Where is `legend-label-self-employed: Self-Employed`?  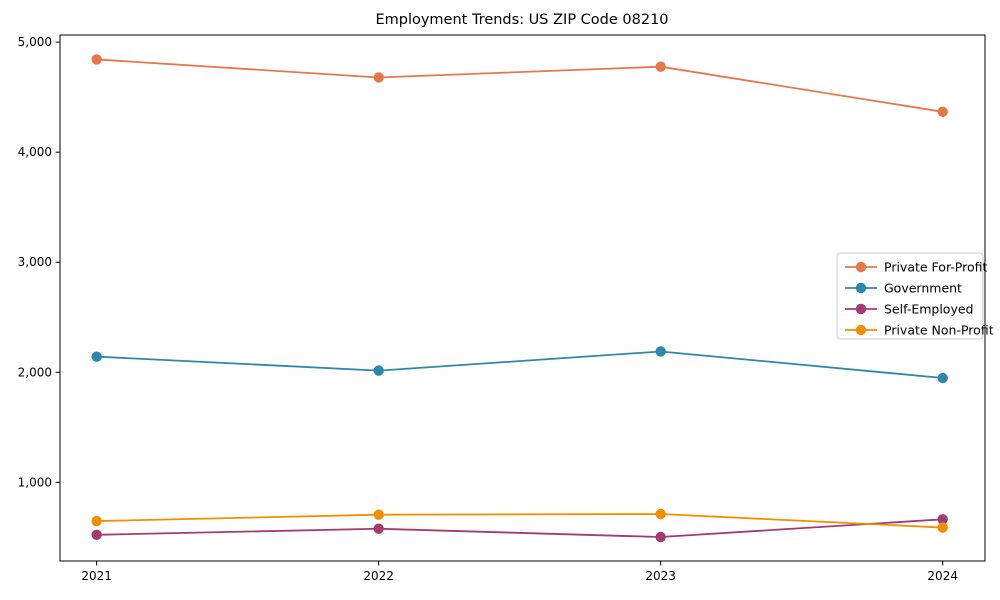
legend-label-self-employed: Self-Employed is located at coordinates (928, 309).